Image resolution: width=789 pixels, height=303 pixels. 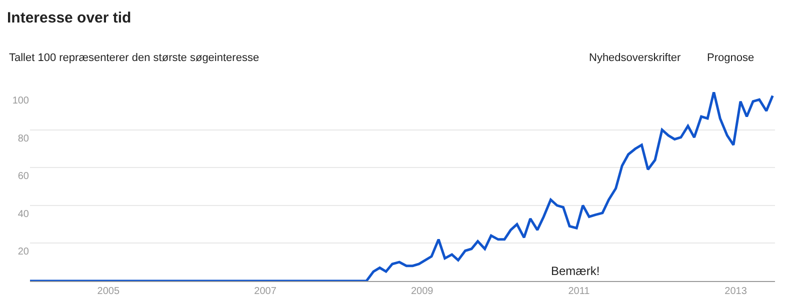 I want to click on x-tick-label: 2013, so click(x=736, y=291).